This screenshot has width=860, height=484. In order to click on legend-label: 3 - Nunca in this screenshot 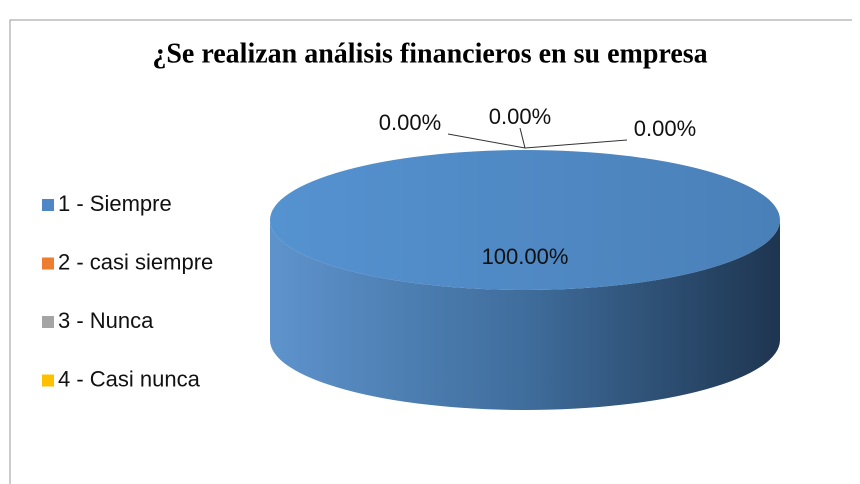, I will do `click(106, 320)`.